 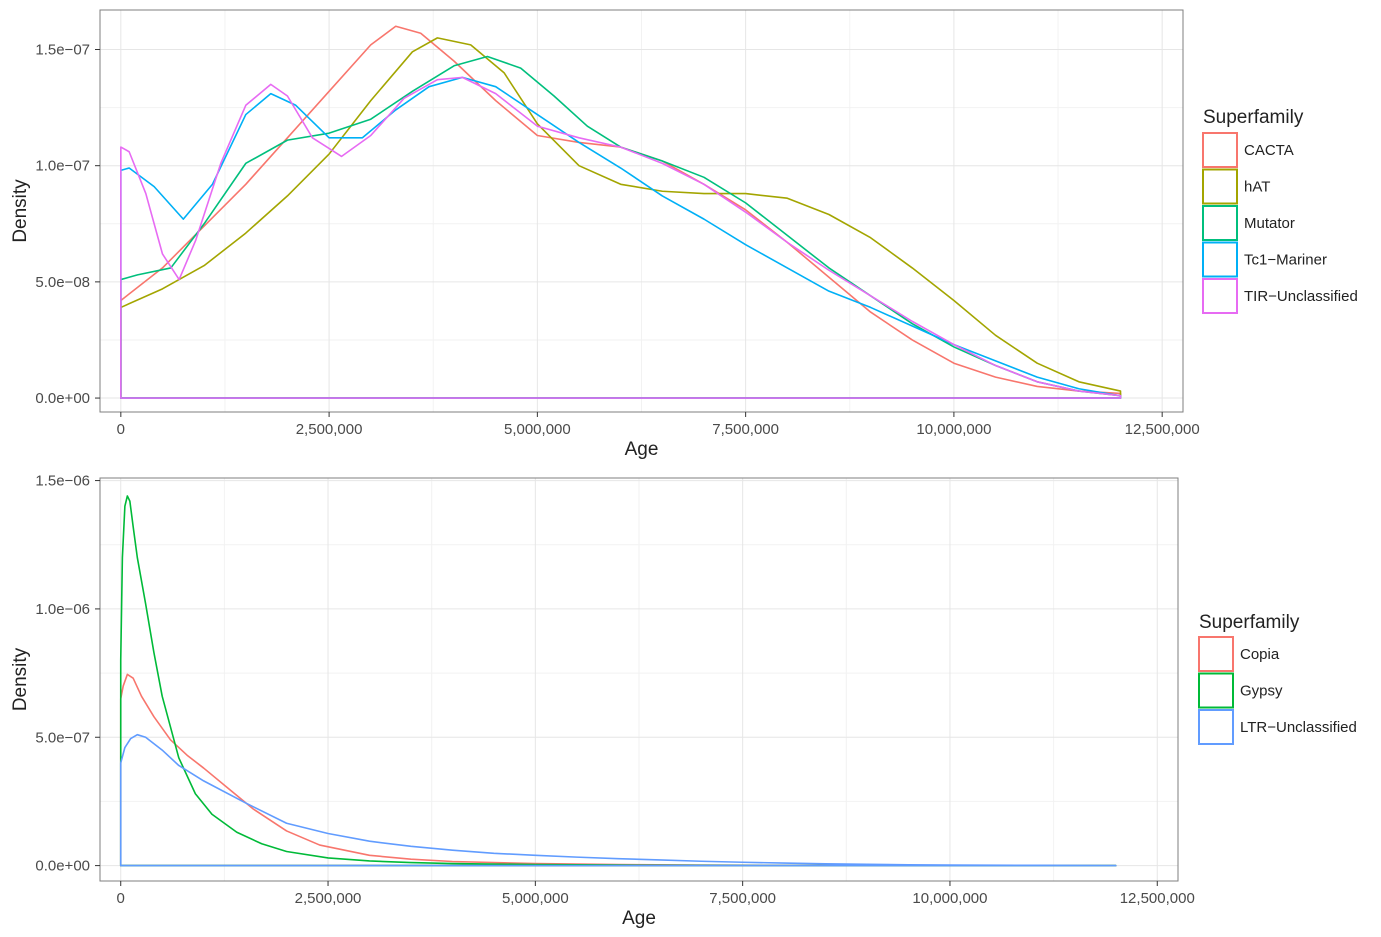 What do you see at coordinates (1301, 296) in the screenshot?
I see `legend-label-5: TIR−Unclassified` at bounding box center [1301, 296].